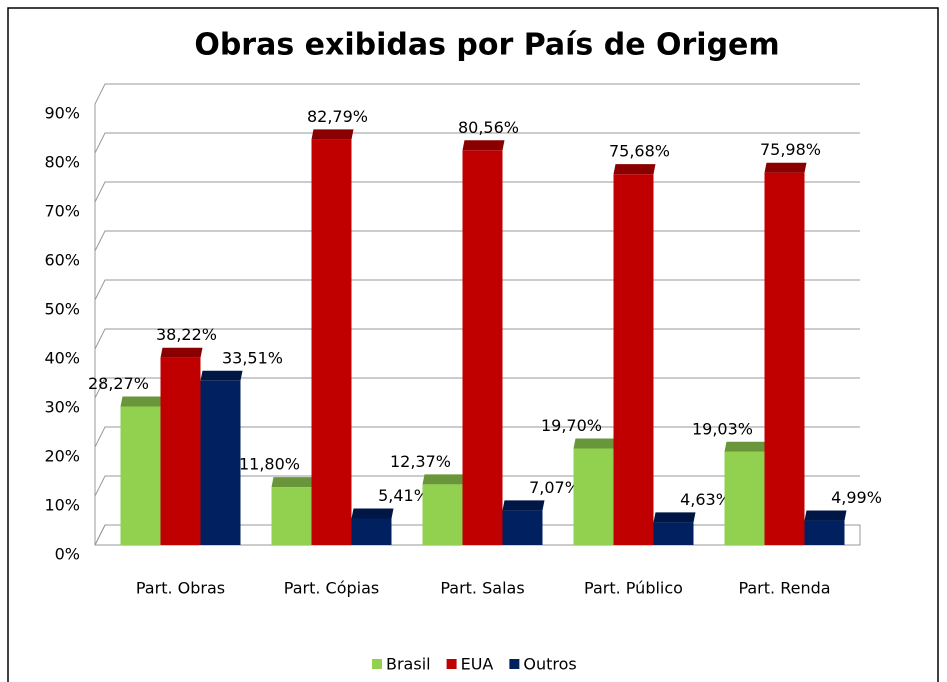 The image size is (947, 682). What do you see at coordinates (62, 309) in the screenshot?
I see `y-tick-label: 50%` at bounding box center [62, 309].